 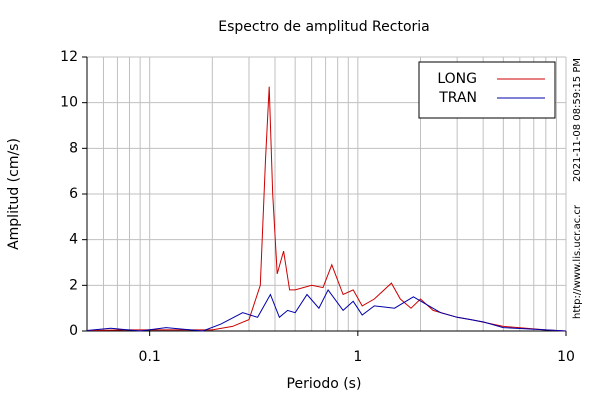 What do you see at coordinates (73, 331) in the screenshot?
I see `y-tick-label: 0` at bounding box center [73, 331].